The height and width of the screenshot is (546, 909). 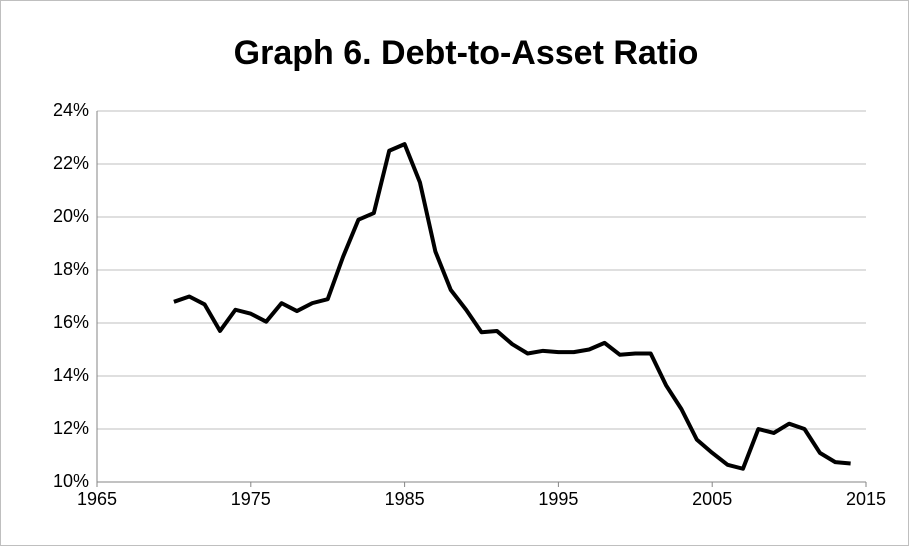 What do you see at coordinates (712, 499) in the screenshot?
I see `x-tick-label: 2005` at bounding box center [712, 499].